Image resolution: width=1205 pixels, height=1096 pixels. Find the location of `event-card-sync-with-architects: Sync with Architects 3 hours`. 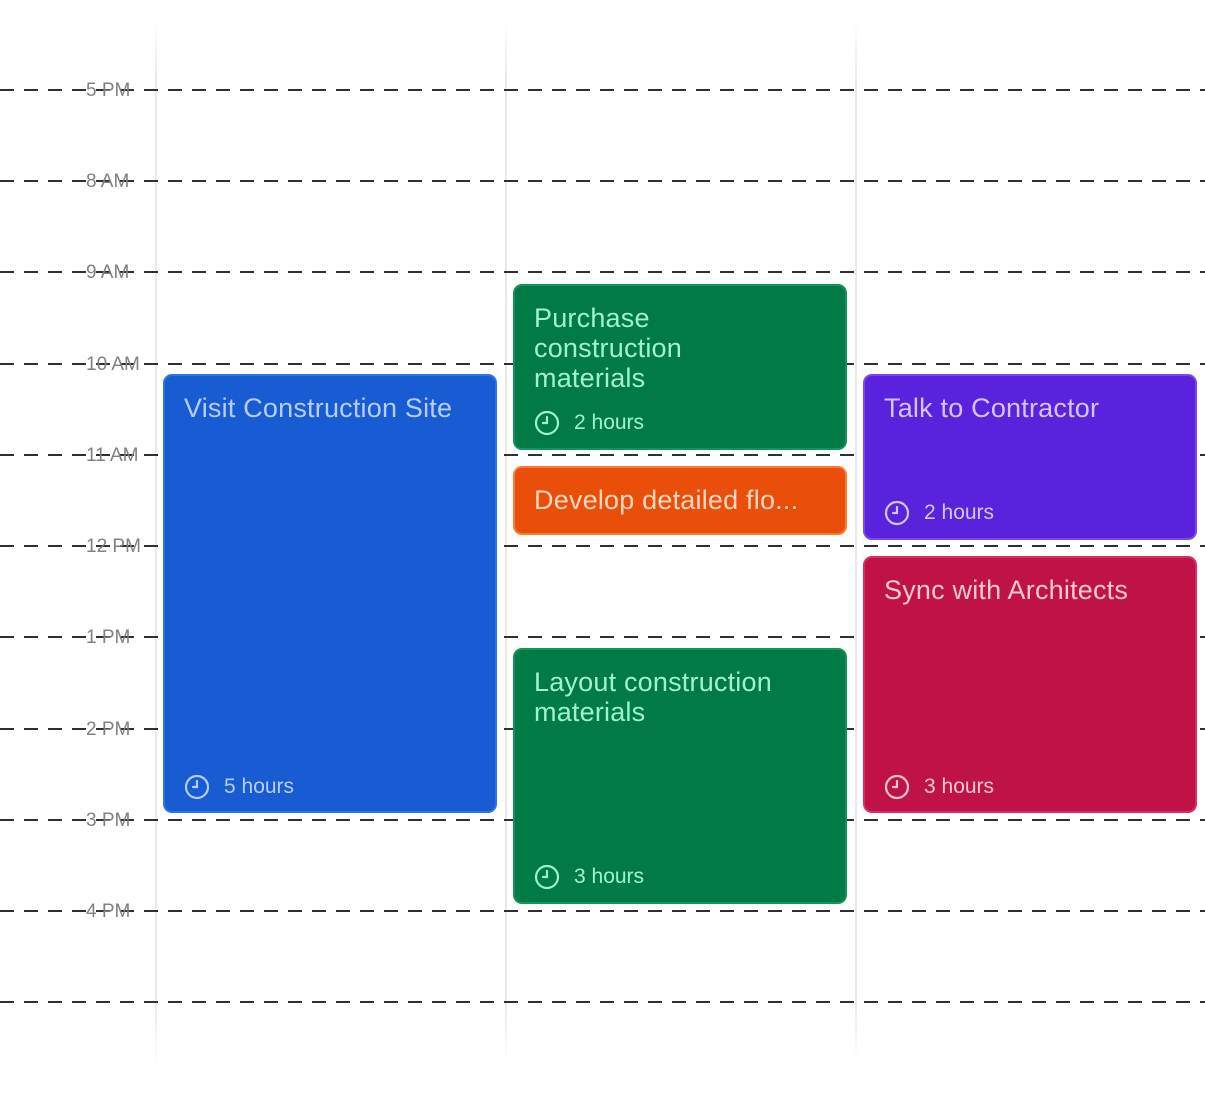

event-card-sync-with-architects: Sync with Architects 3 hours is located at coordinates (1030, 684).